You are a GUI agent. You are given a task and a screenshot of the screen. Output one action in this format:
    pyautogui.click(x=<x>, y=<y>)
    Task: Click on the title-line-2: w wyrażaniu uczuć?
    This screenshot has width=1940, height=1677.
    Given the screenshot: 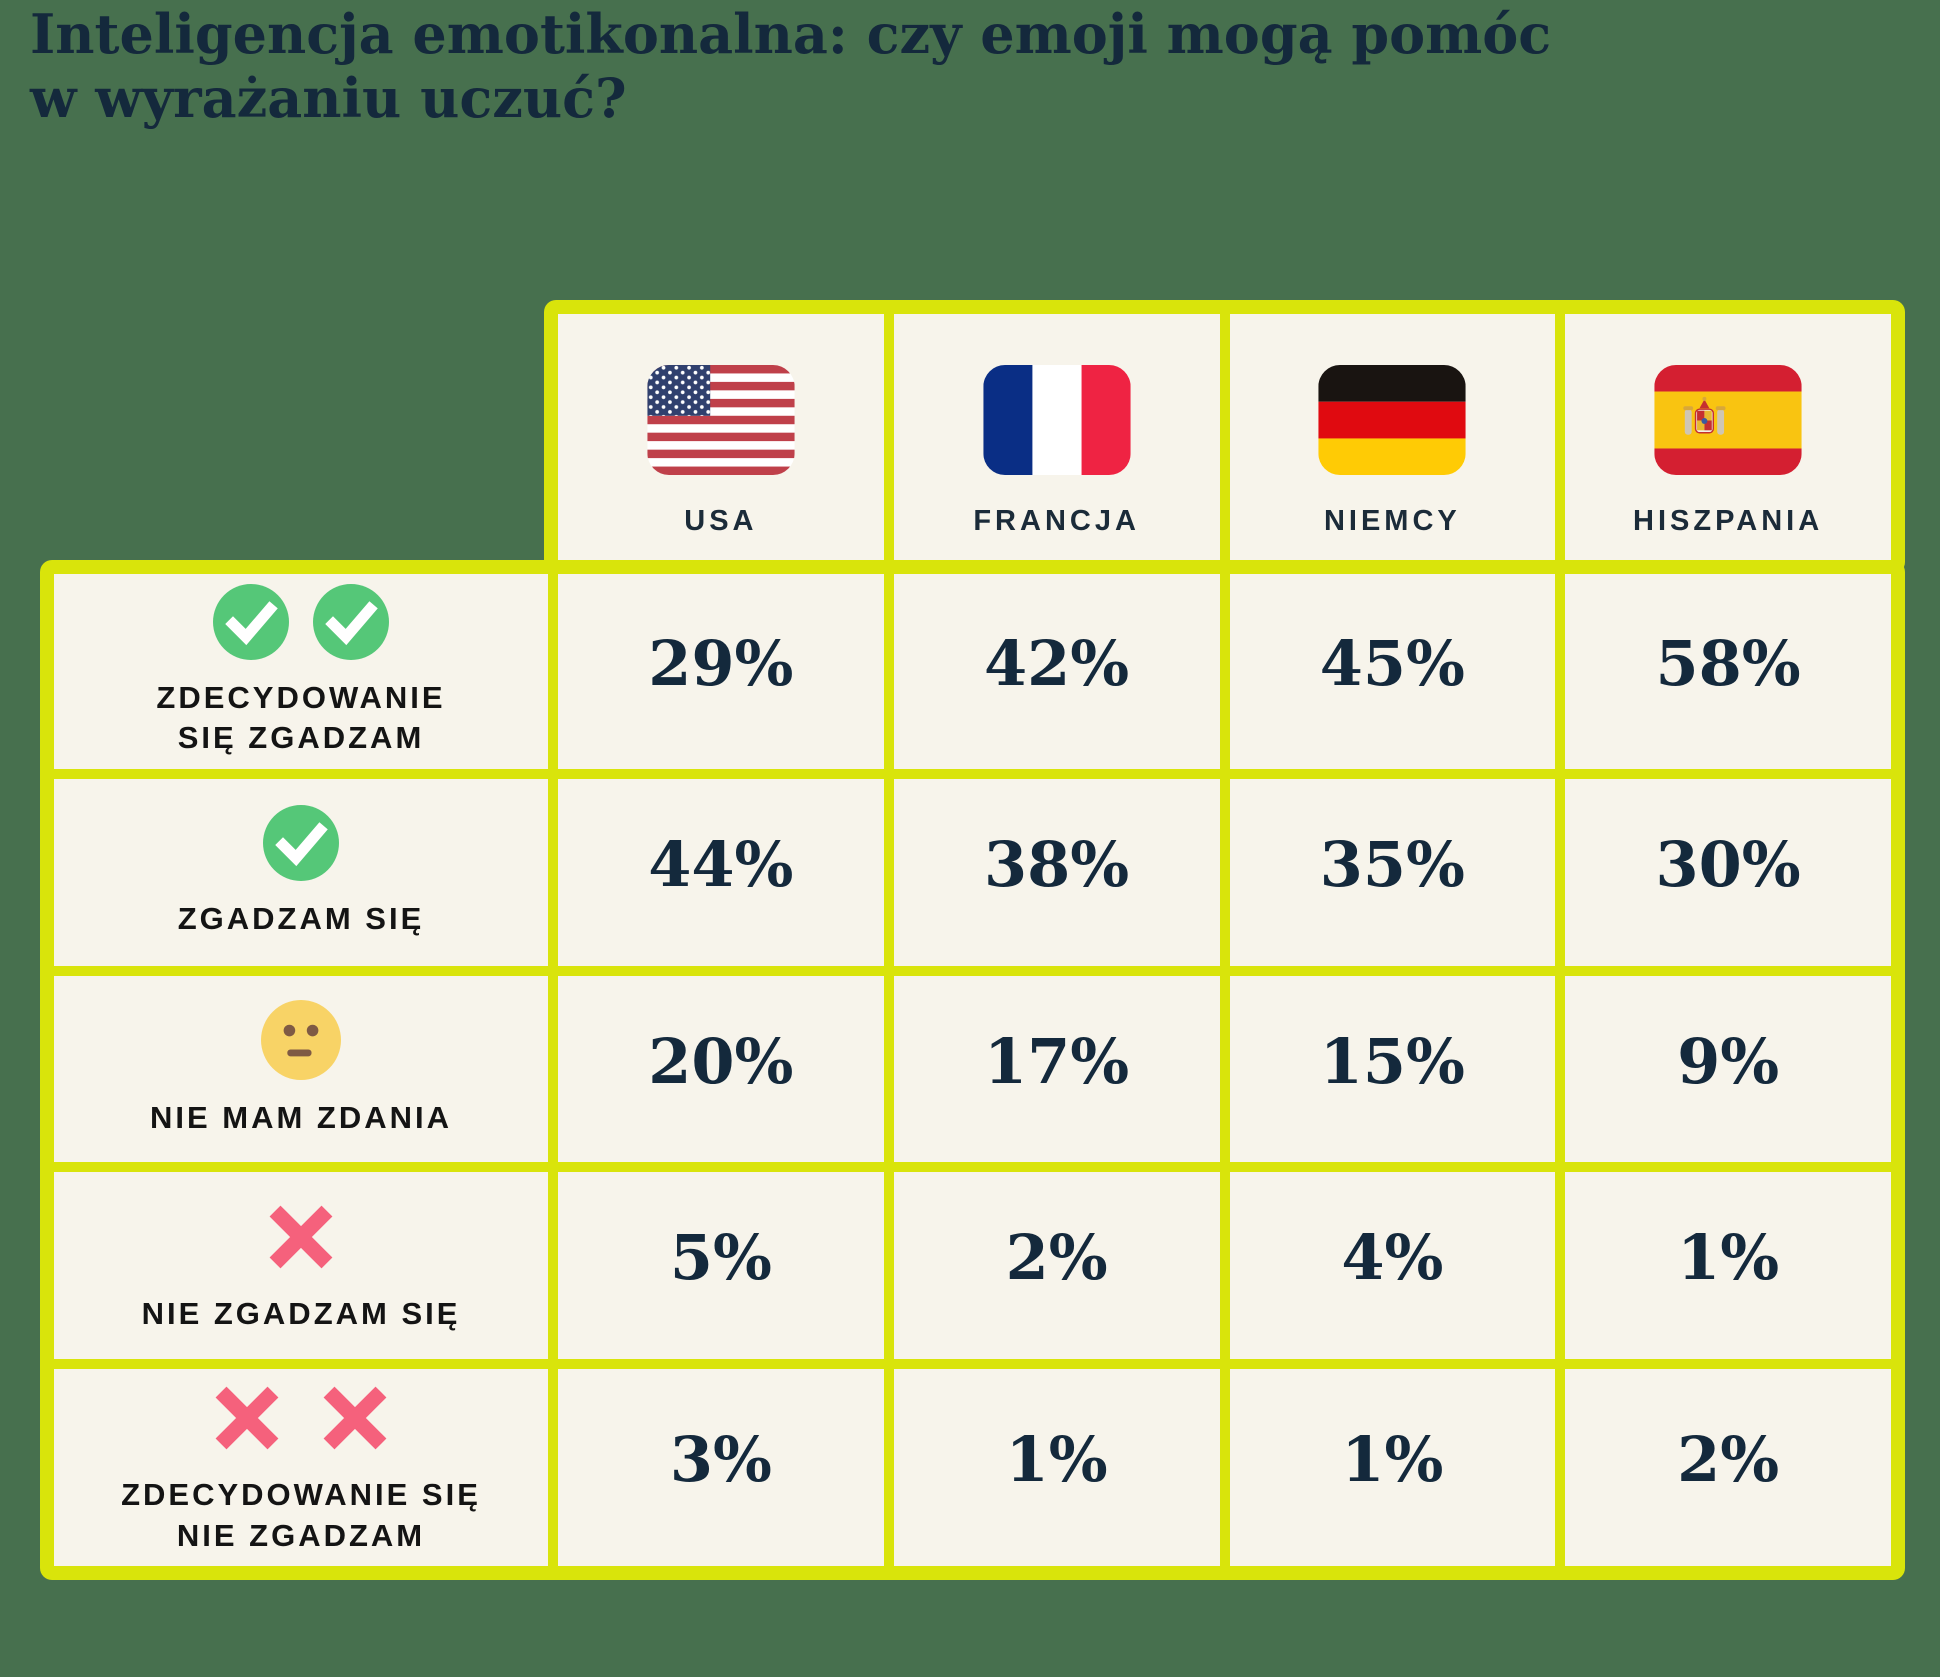 What is the action you would take?
    pyautogui.click(x=328, y=98)
    